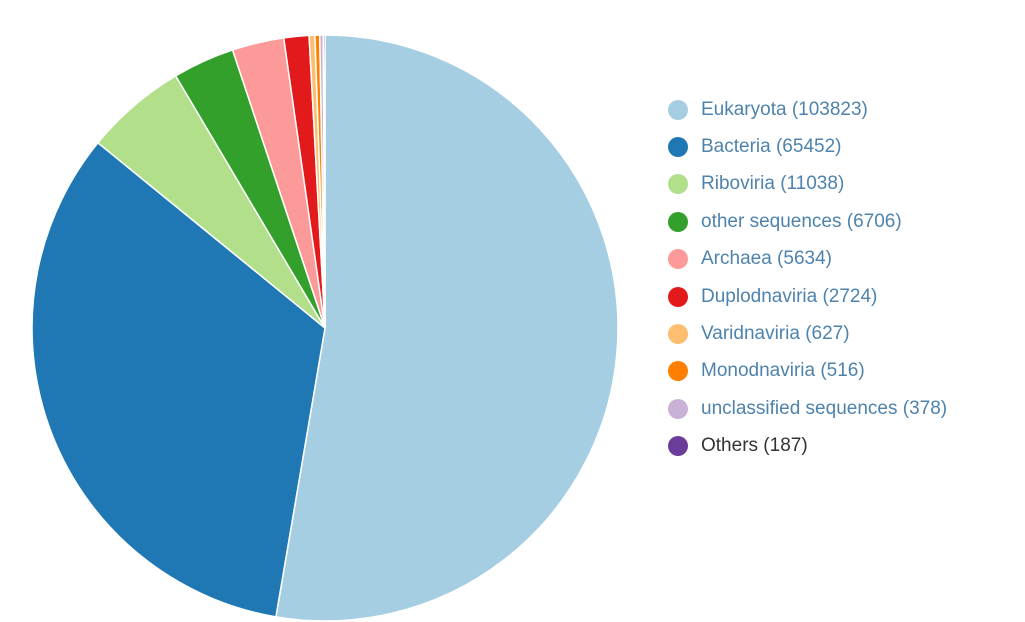  What do you see at coordinates (678, 259) in the screenshot?
I see `legend-swatch-archaea` at bounding box center [678, 259].